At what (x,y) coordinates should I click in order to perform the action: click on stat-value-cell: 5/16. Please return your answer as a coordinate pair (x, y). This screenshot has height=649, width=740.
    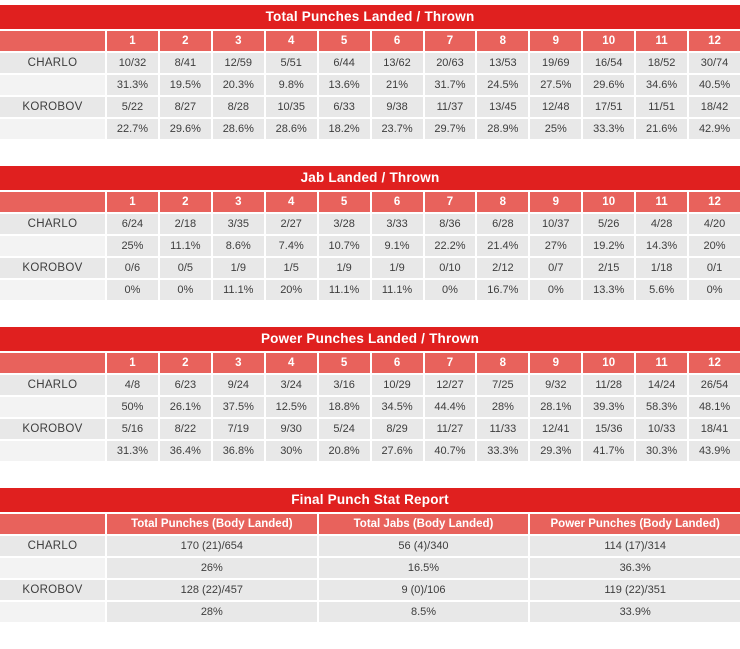
    Looking at the image, I should click on (132, 429).